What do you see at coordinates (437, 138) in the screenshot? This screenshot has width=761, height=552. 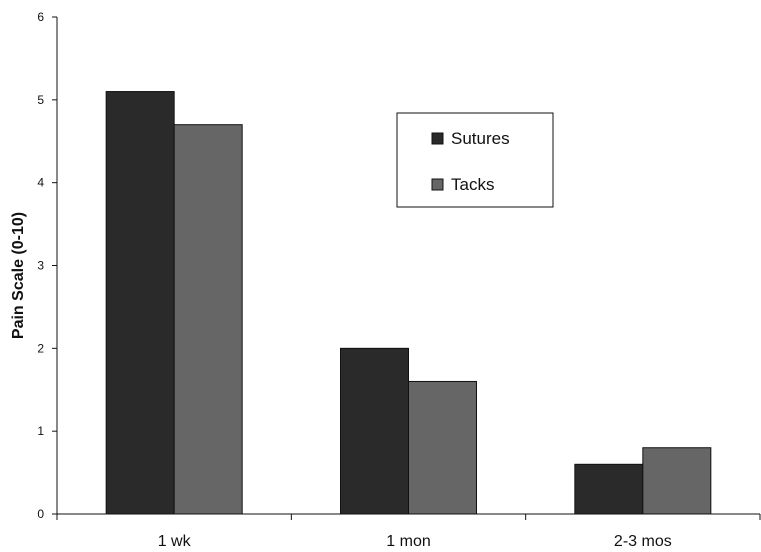 I see `legend-swatch-sutures` at bounding box center [437, 138].